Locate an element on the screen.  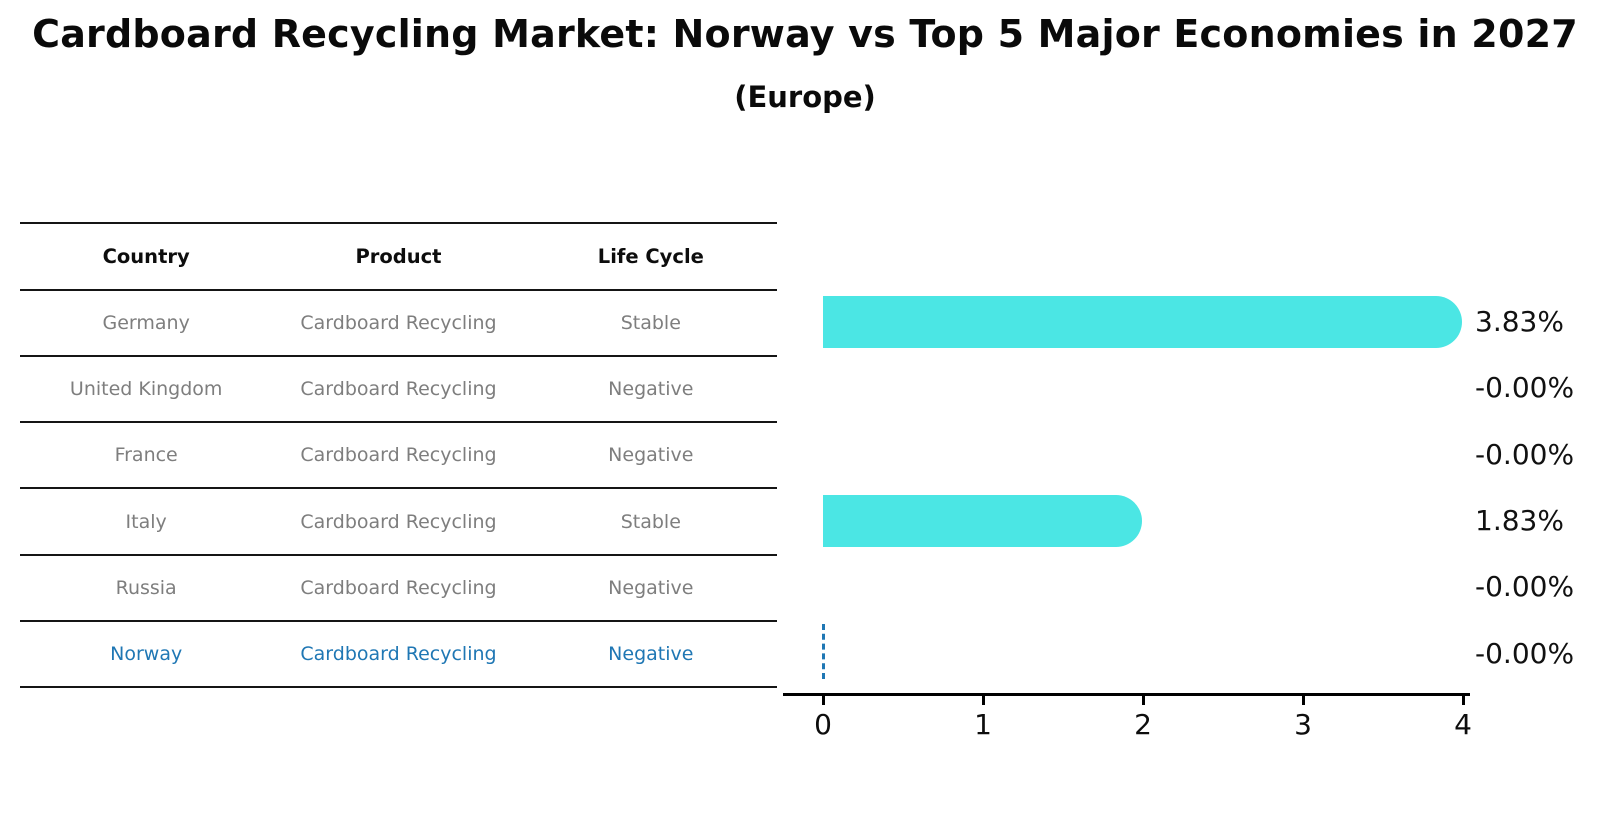
norway-zero-marker is located at coordinates (823, 651).